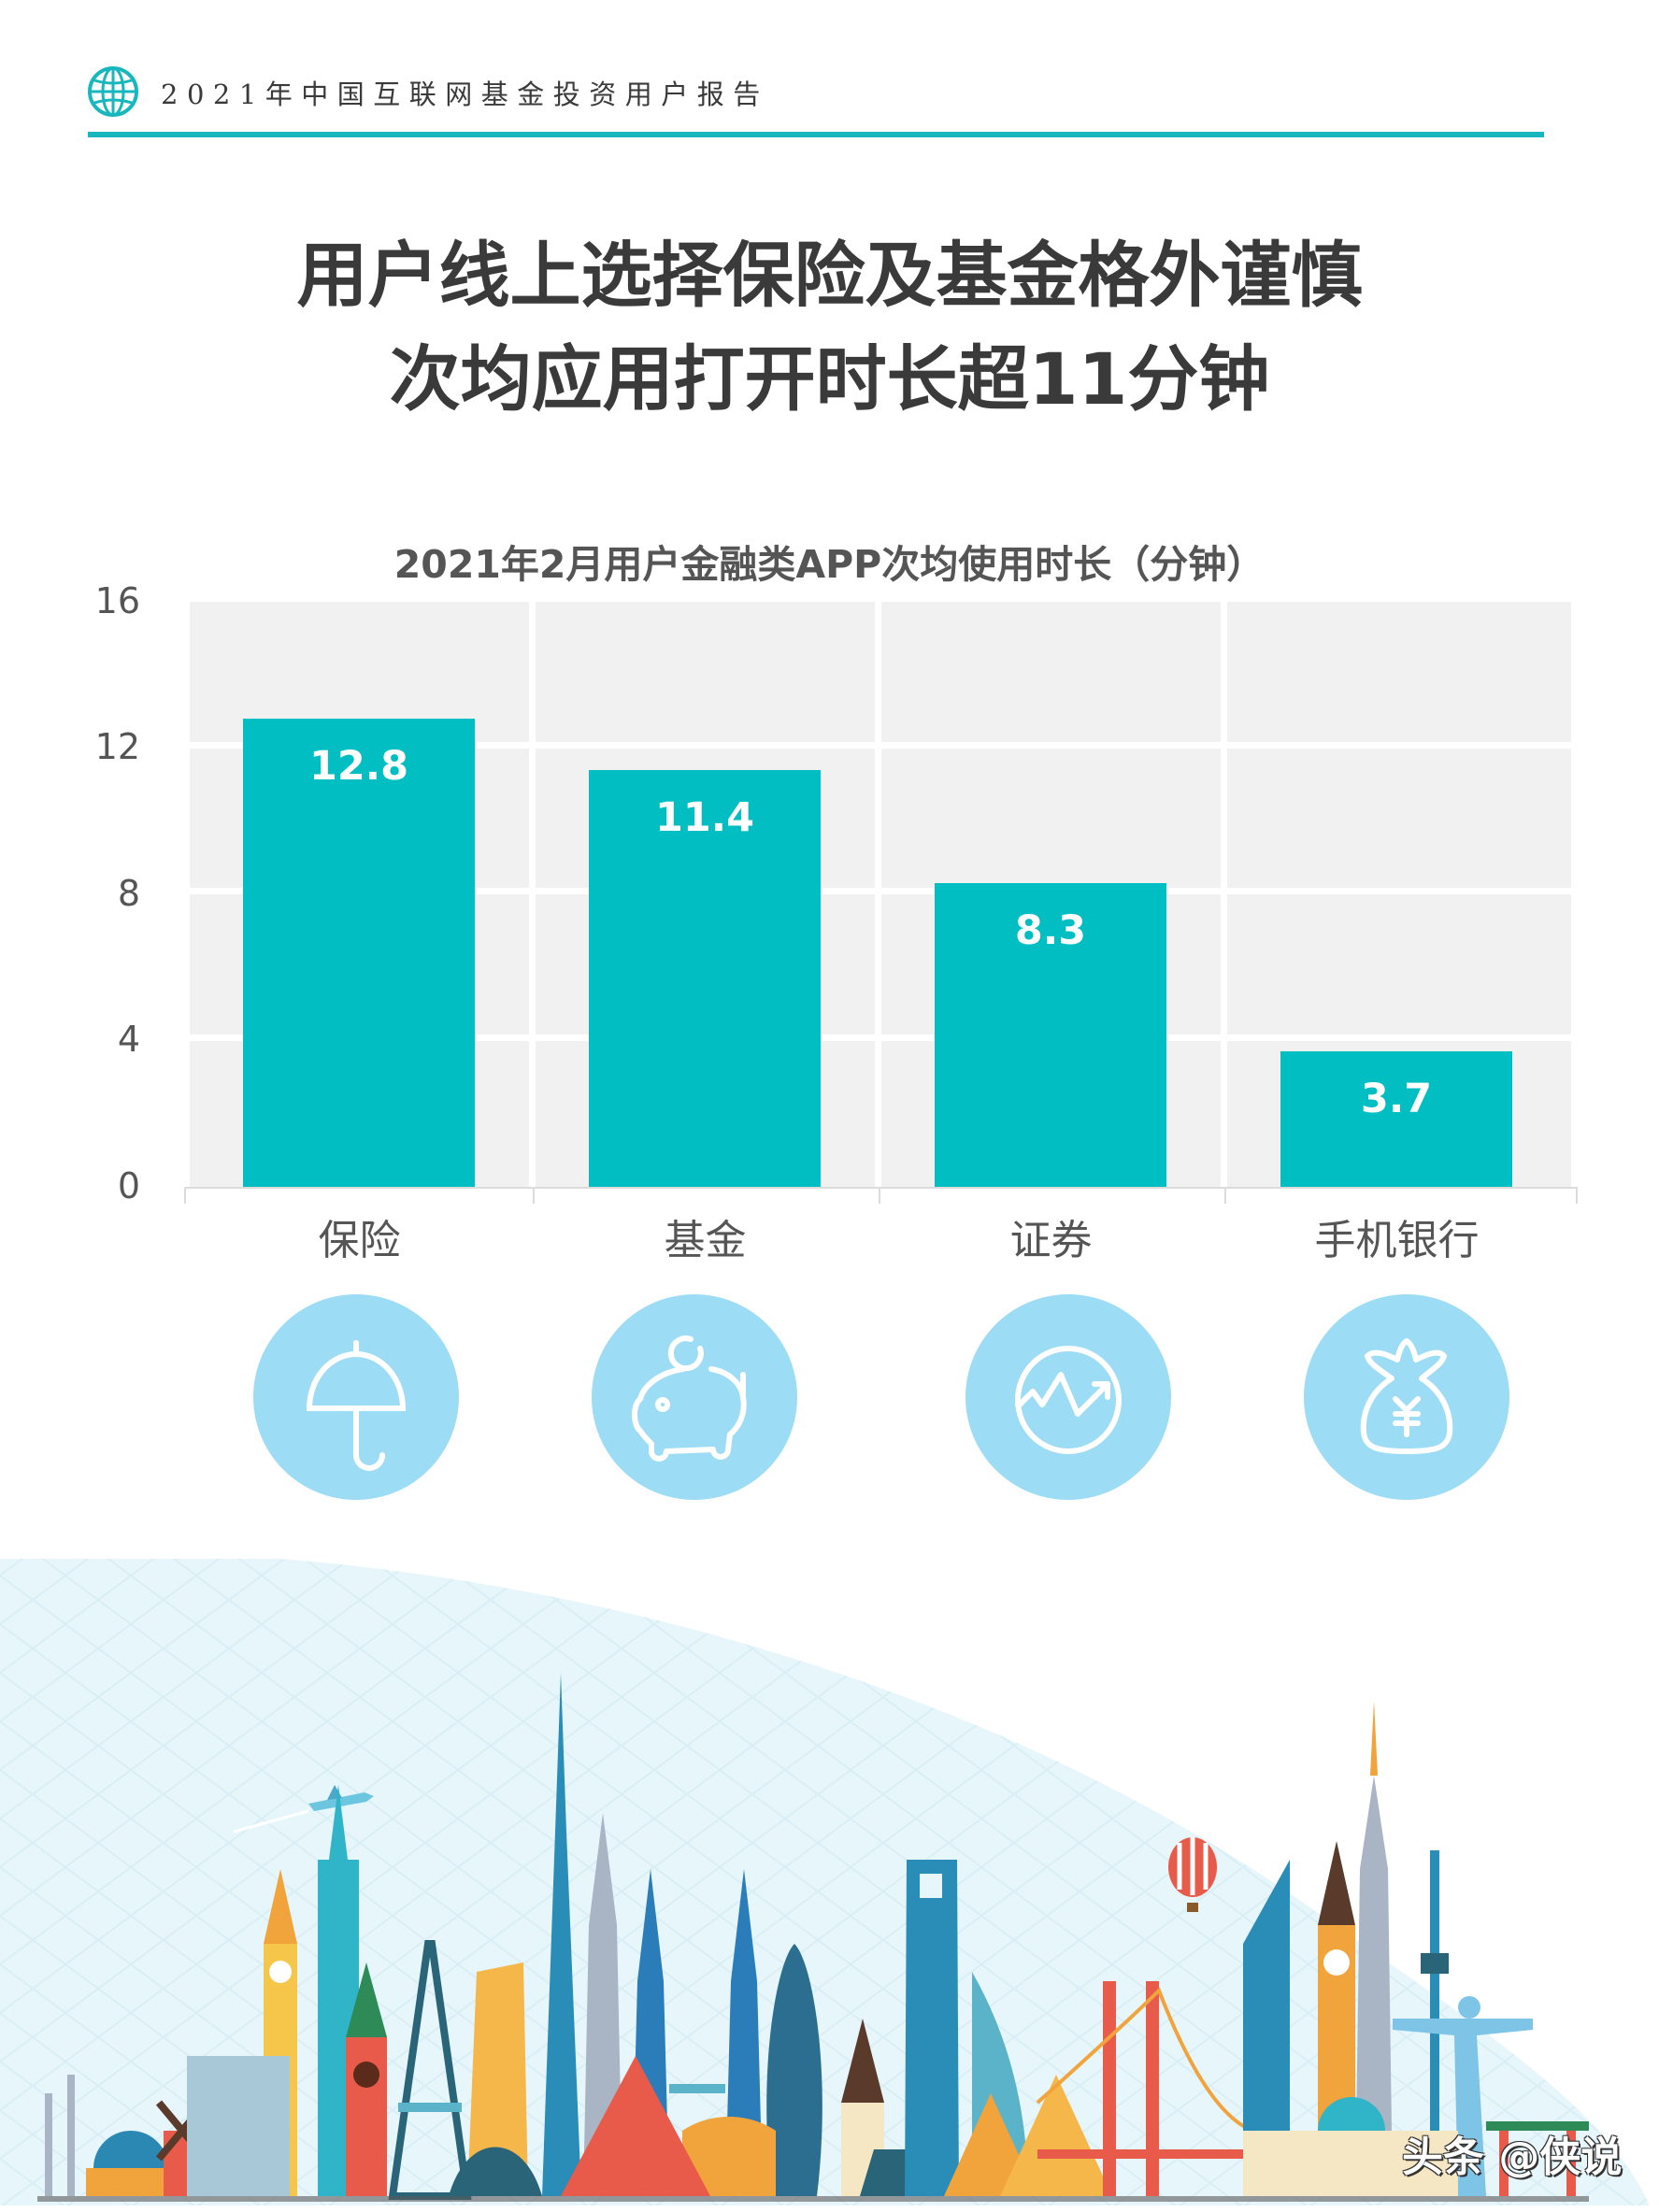  Describe the element at coordinates (705, 1240) in the screenshot. I see `x-category-label: 基金` at that location.